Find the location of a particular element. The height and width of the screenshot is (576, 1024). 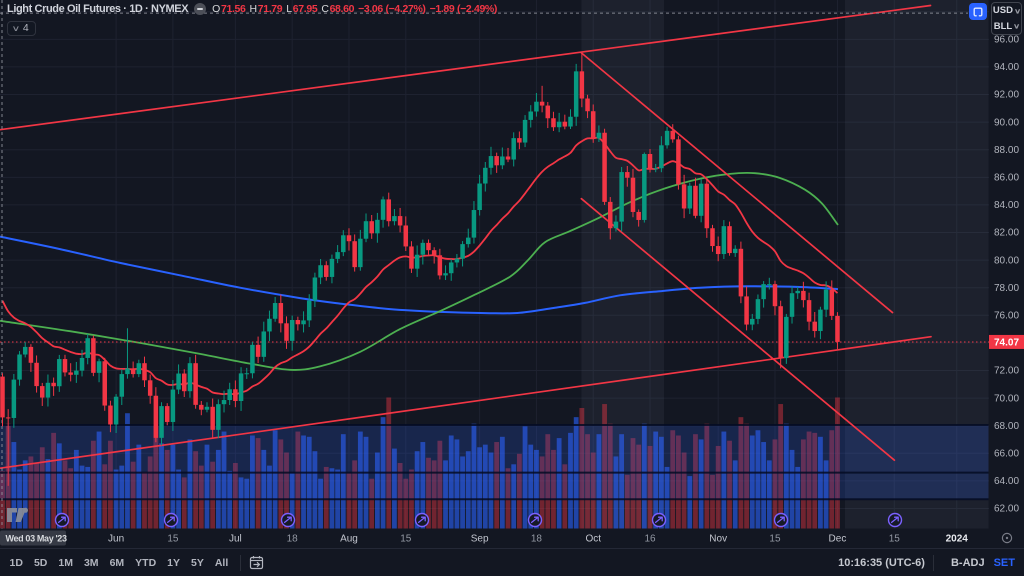

hide-symbol-icon is located at coordinates (200, 9).